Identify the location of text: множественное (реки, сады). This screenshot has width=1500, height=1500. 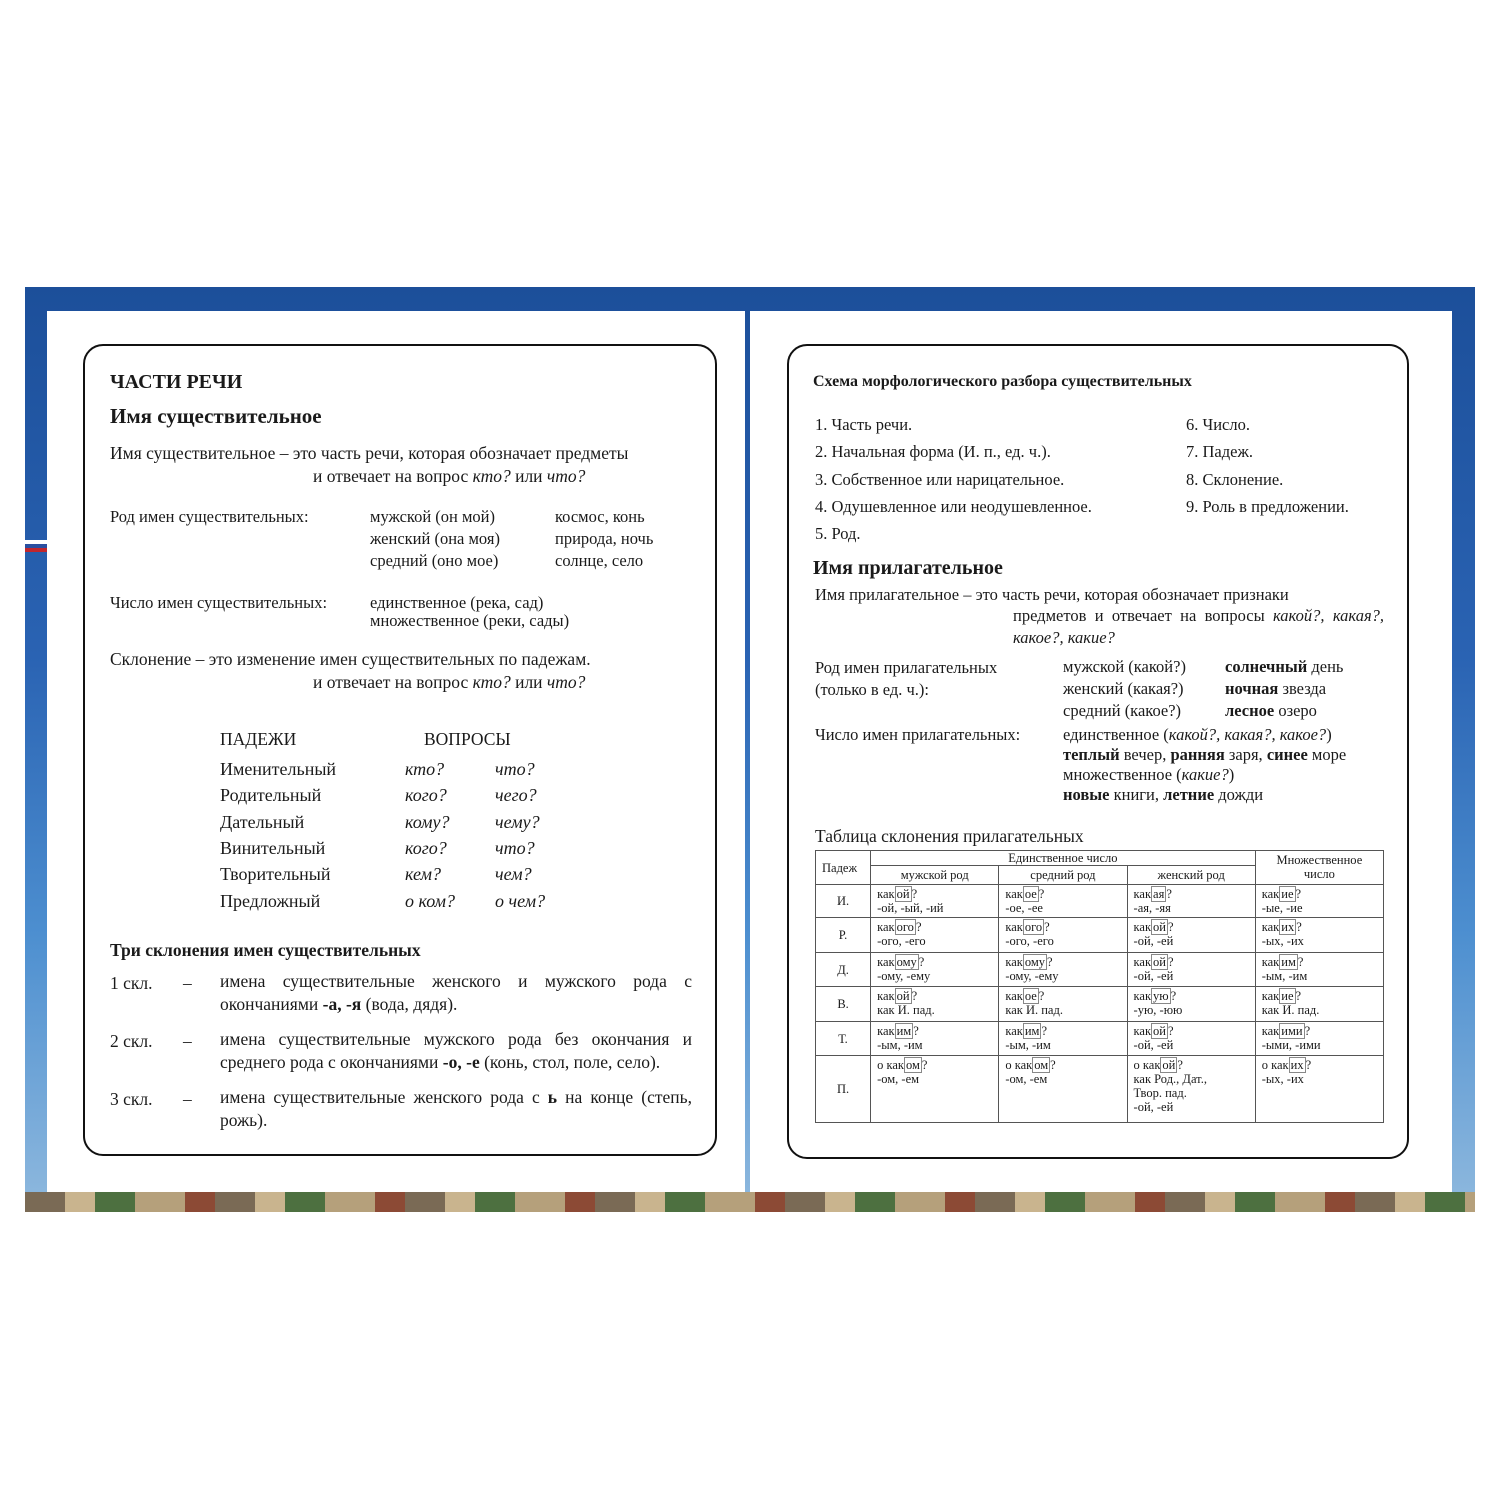
(470, 620).